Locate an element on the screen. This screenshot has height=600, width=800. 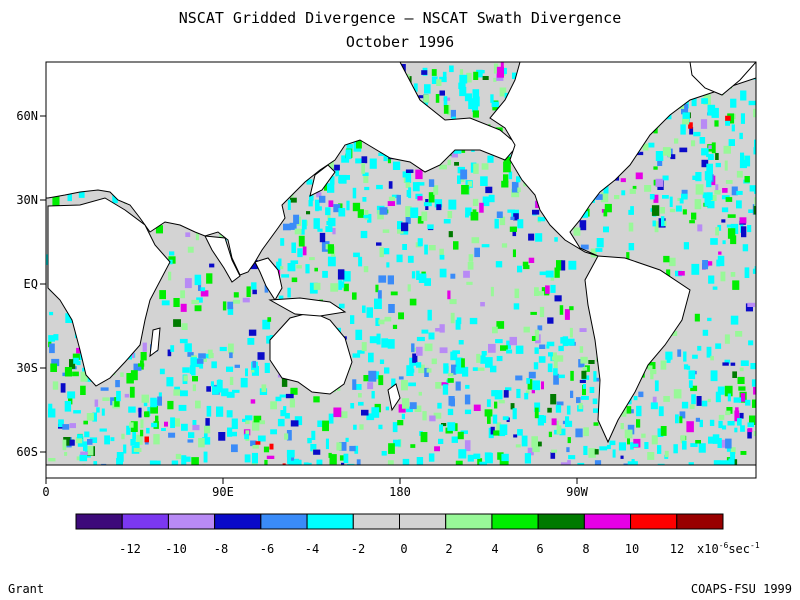
colorbar-label-4: 4 is located at coordinates (494, 549).